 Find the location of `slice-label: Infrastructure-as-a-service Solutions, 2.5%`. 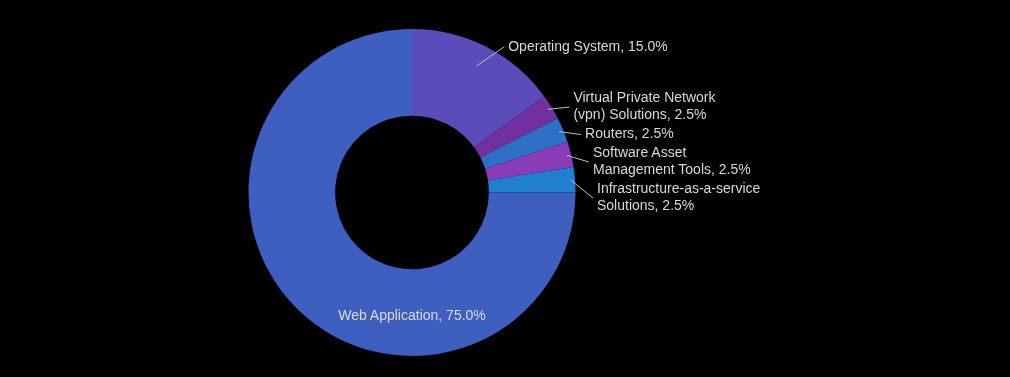

slice-label: Infrastructure-as-a-service Solutions, 2.5% is located at coordinates (679, 197).